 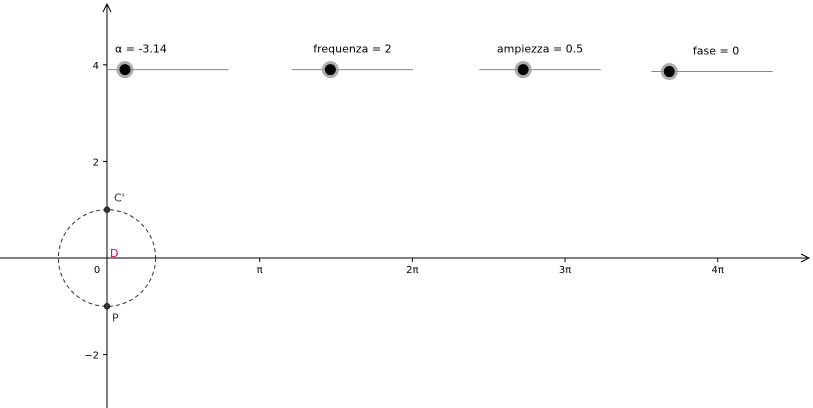 What do you see at coordinates (168, 61) in the screenshot?
I see `slider-alpha: α = -3.14` at bounding box center [168, 61].